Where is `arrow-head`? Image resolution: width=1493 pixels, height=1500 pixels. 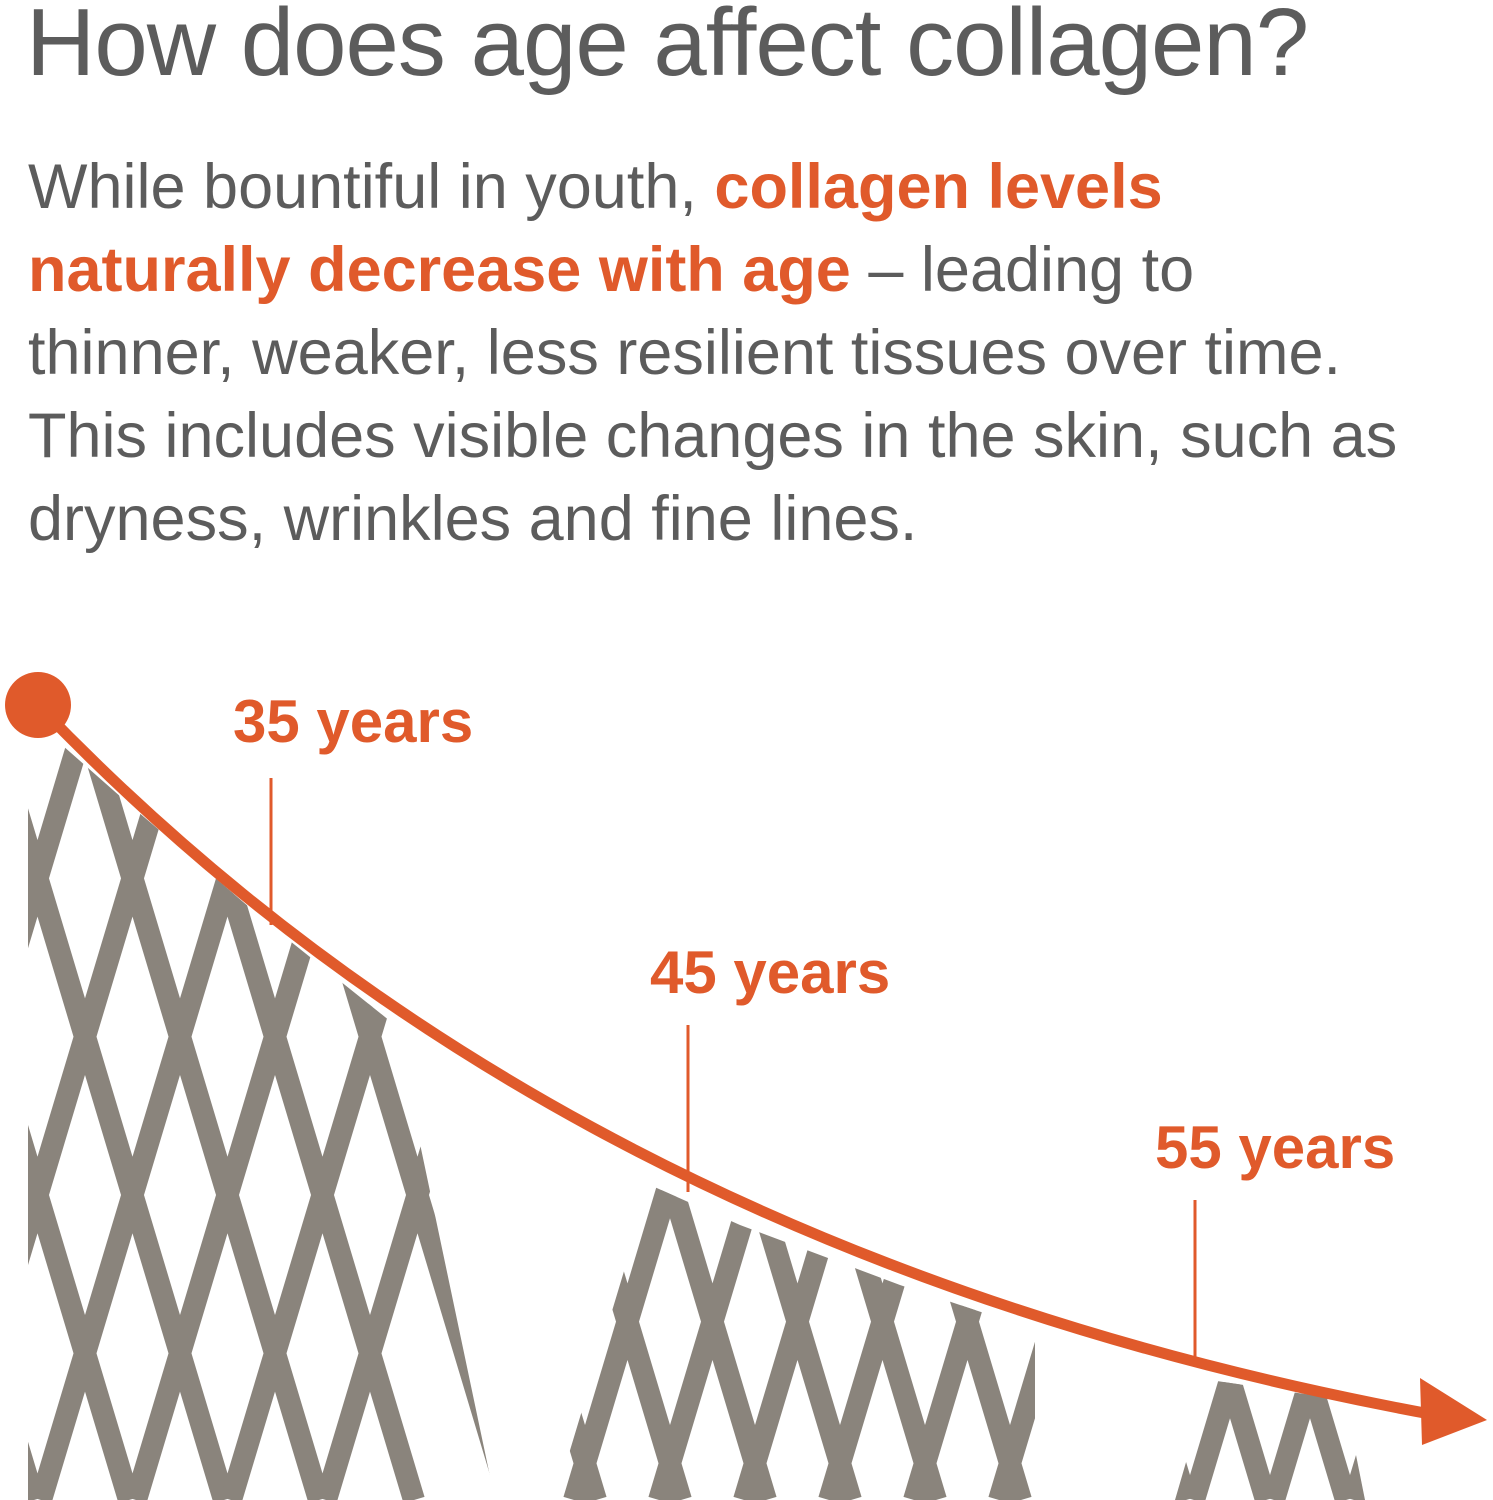
arrow-head is located at coordinates (1453, 1411).